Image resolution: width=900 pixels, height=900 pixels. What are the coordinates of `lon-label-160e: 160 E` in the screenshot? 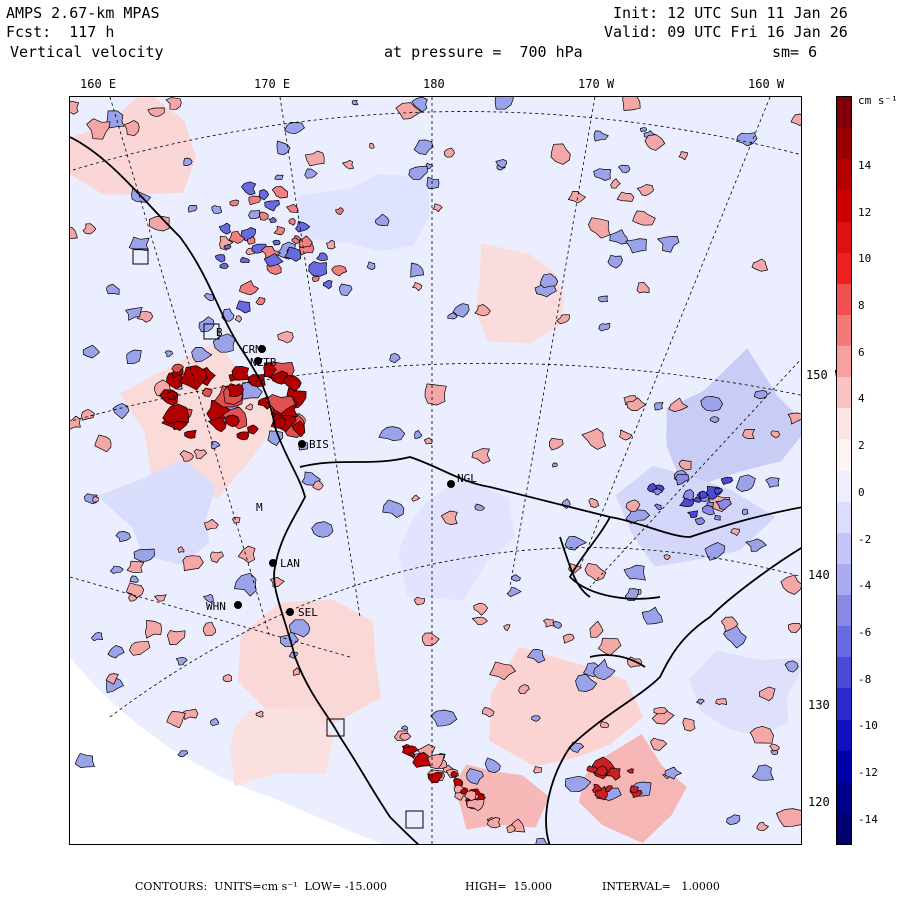 It's located at (98, 84).